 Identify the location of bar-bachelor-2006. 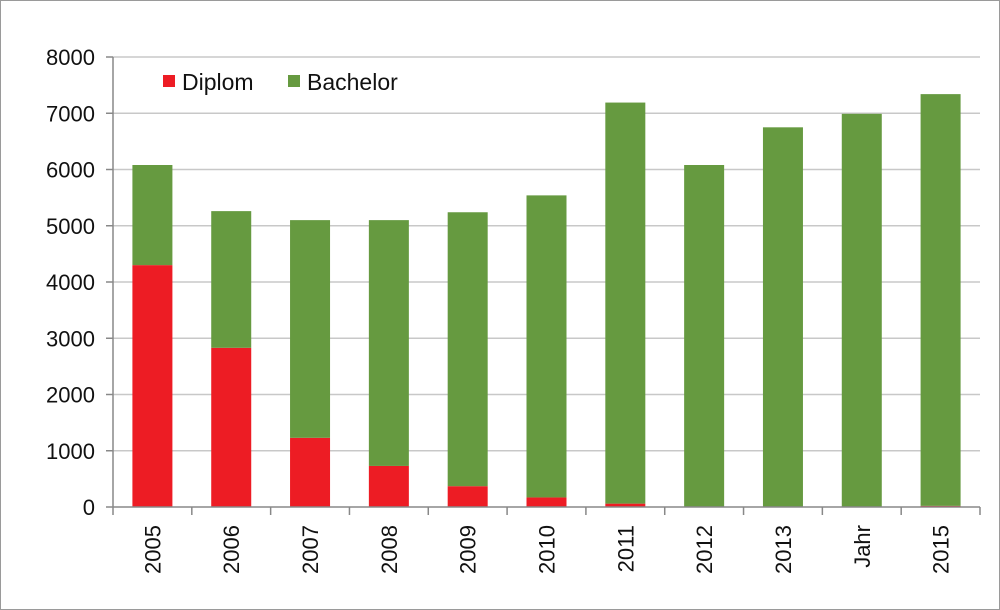
(231, 279).